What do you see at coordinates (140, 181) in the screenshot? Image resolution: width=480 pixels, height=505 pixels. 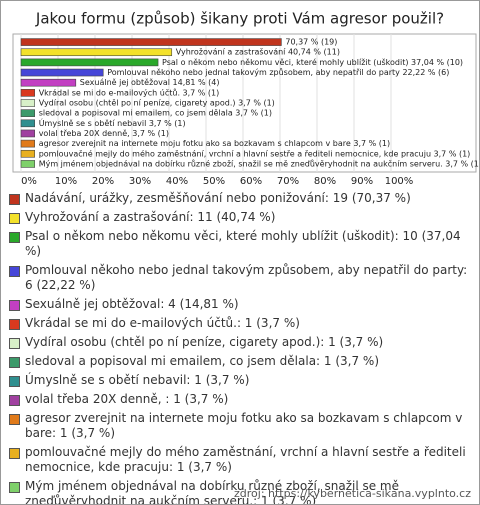 I see `x-tick-label: 30%` at bounding box center [140, 181].